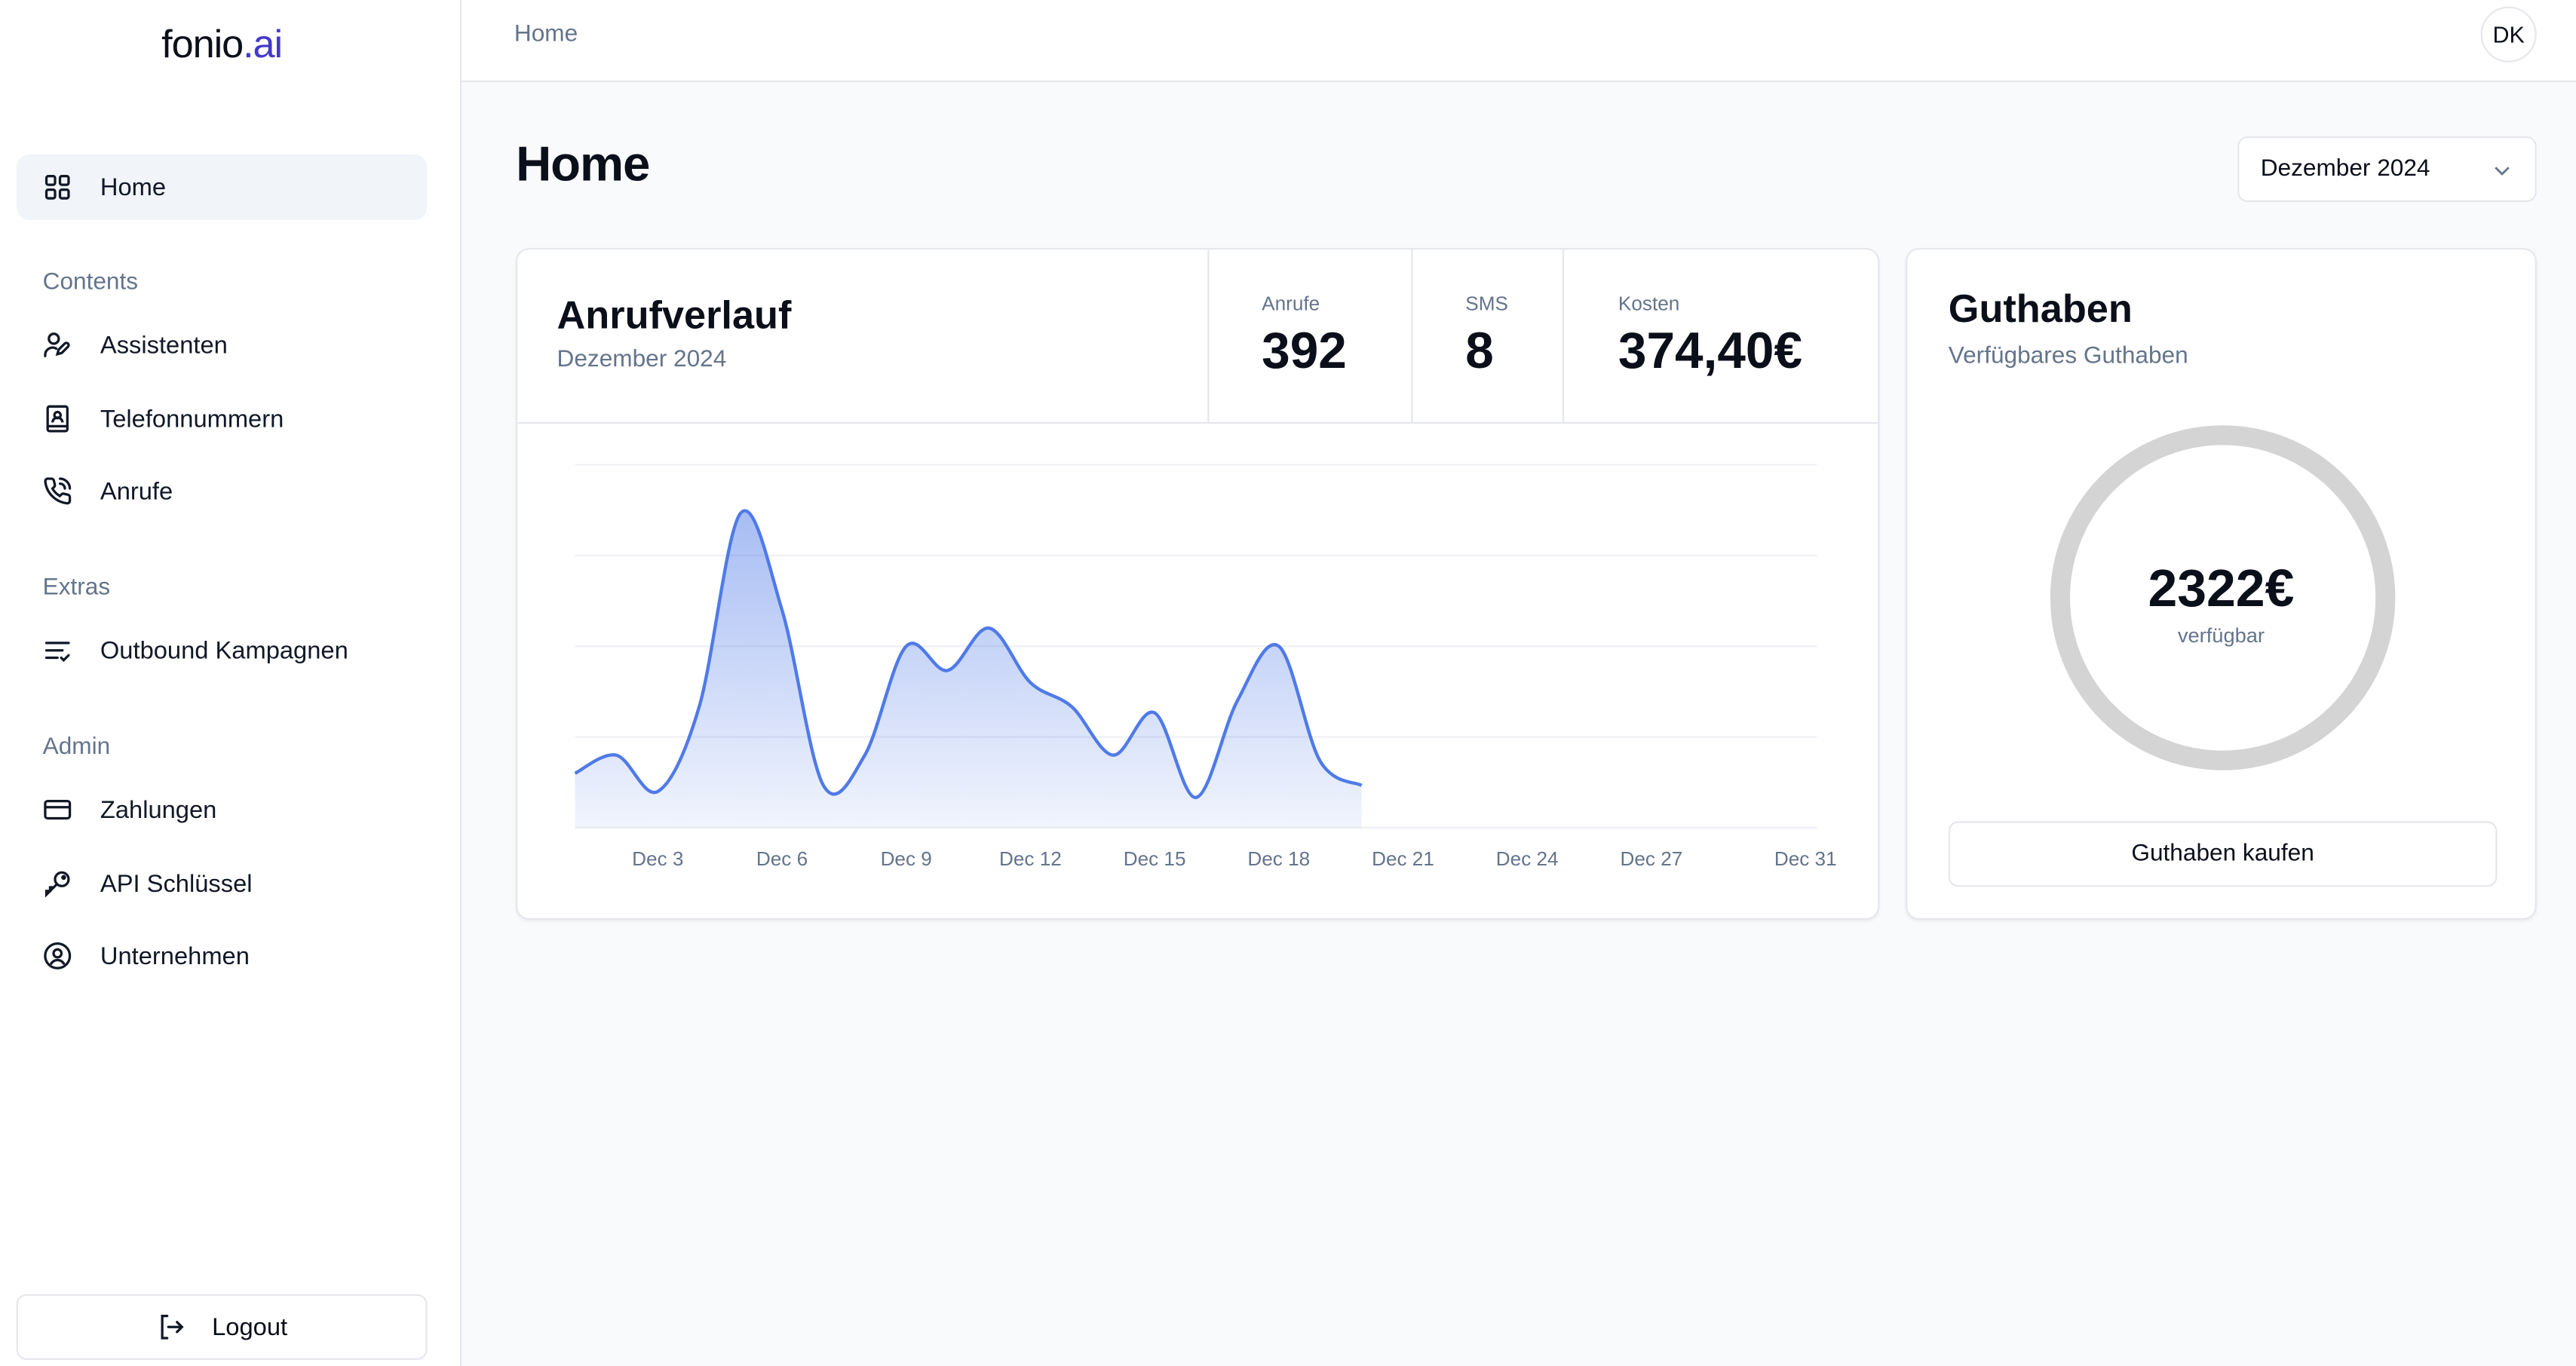 This screenshot has height=1366, width=2576. What do you see at coordinates (164, 345) in the screenshot?
I see `sidebar-item-label: Assistenten` at bounding box center [164, 345].